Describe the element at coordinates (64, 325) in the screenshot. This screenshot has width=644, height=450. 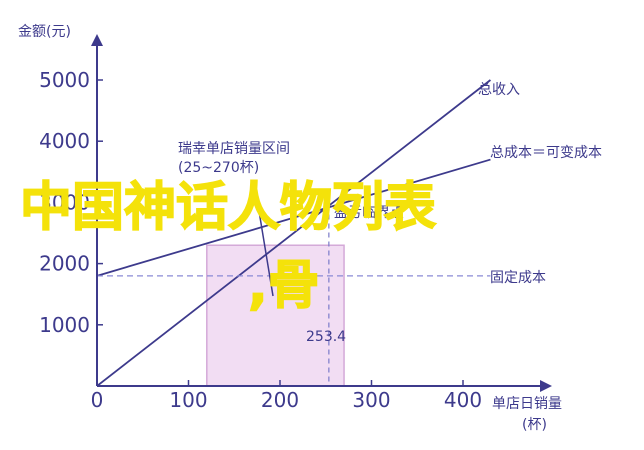
I see `y-tick-label-1000: 1000` at that location.